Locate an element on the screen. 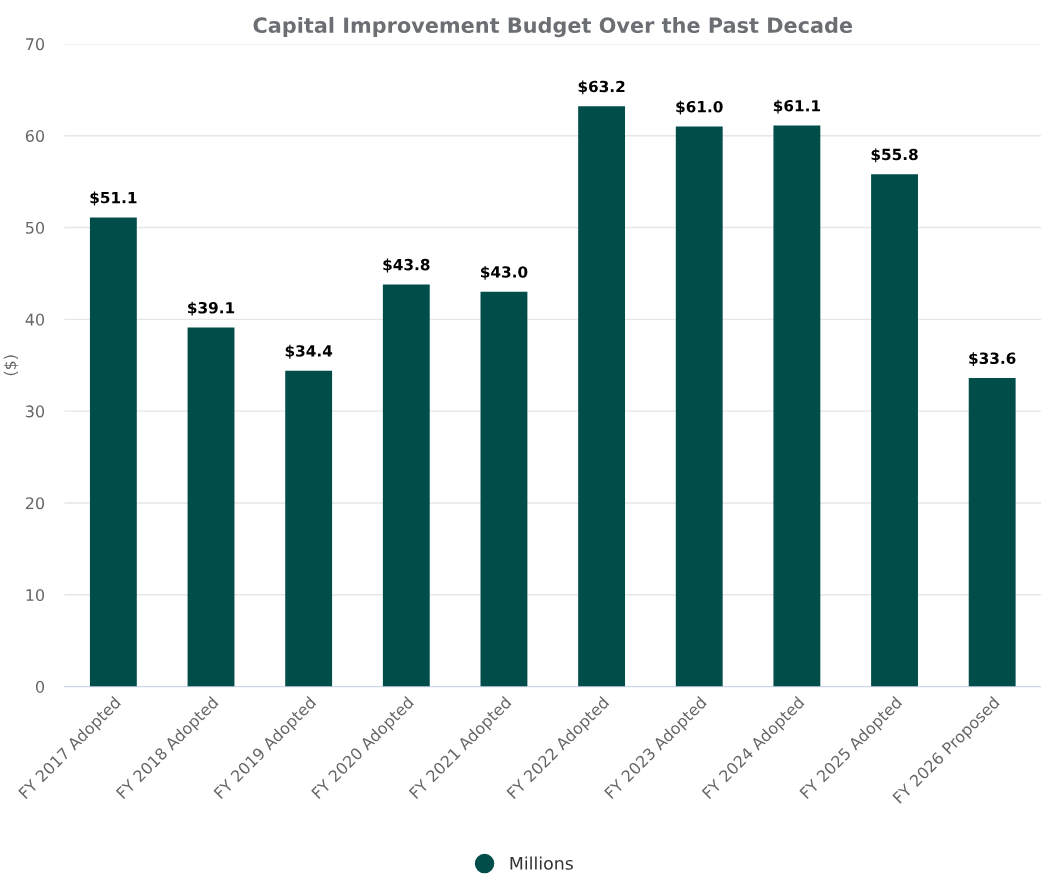  data-label: $61.0 is located at coordinates (699, 107).